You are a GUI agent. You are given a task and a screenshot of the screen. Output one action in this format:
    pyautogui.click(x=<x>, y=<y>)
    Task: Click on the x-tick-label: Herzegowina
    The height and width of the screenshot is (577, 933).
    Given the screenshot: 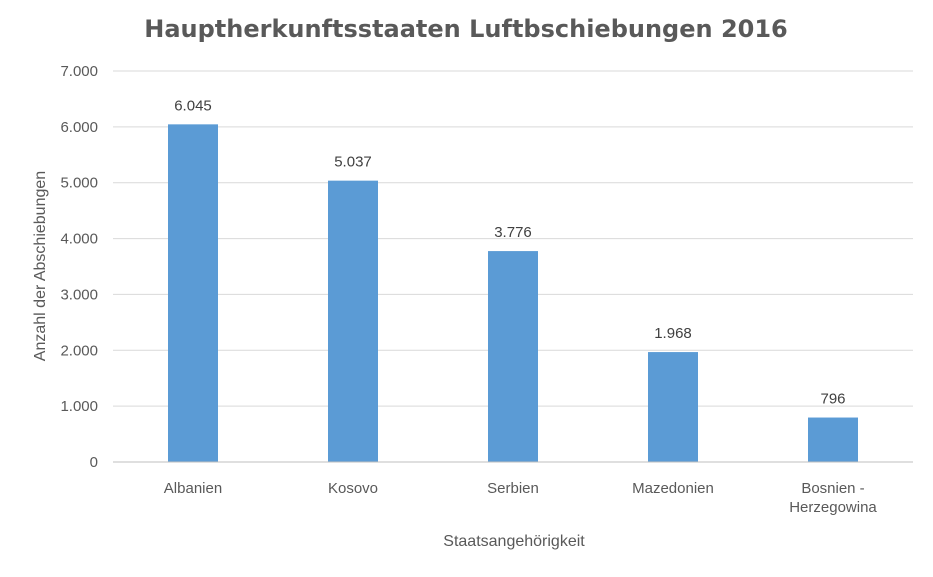 What is the action you would take?
    pyautogui.click(x=833, y=507)
    